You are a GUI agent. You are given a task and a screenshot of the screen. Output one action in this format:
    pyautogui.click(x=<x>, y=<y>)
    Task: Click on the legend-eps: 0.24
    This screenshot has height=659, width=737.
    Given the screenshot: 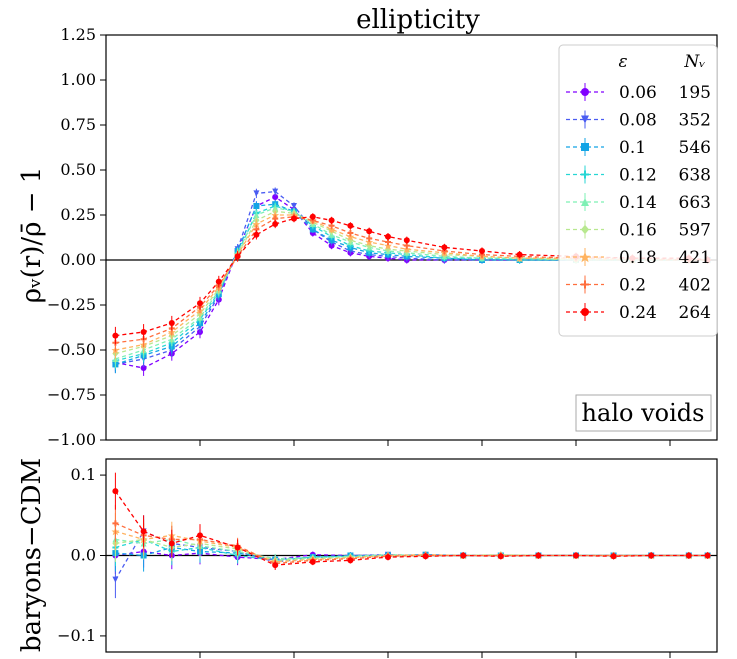 What is the action you would take?
    pyautogui.click(x=638, y=313)
    